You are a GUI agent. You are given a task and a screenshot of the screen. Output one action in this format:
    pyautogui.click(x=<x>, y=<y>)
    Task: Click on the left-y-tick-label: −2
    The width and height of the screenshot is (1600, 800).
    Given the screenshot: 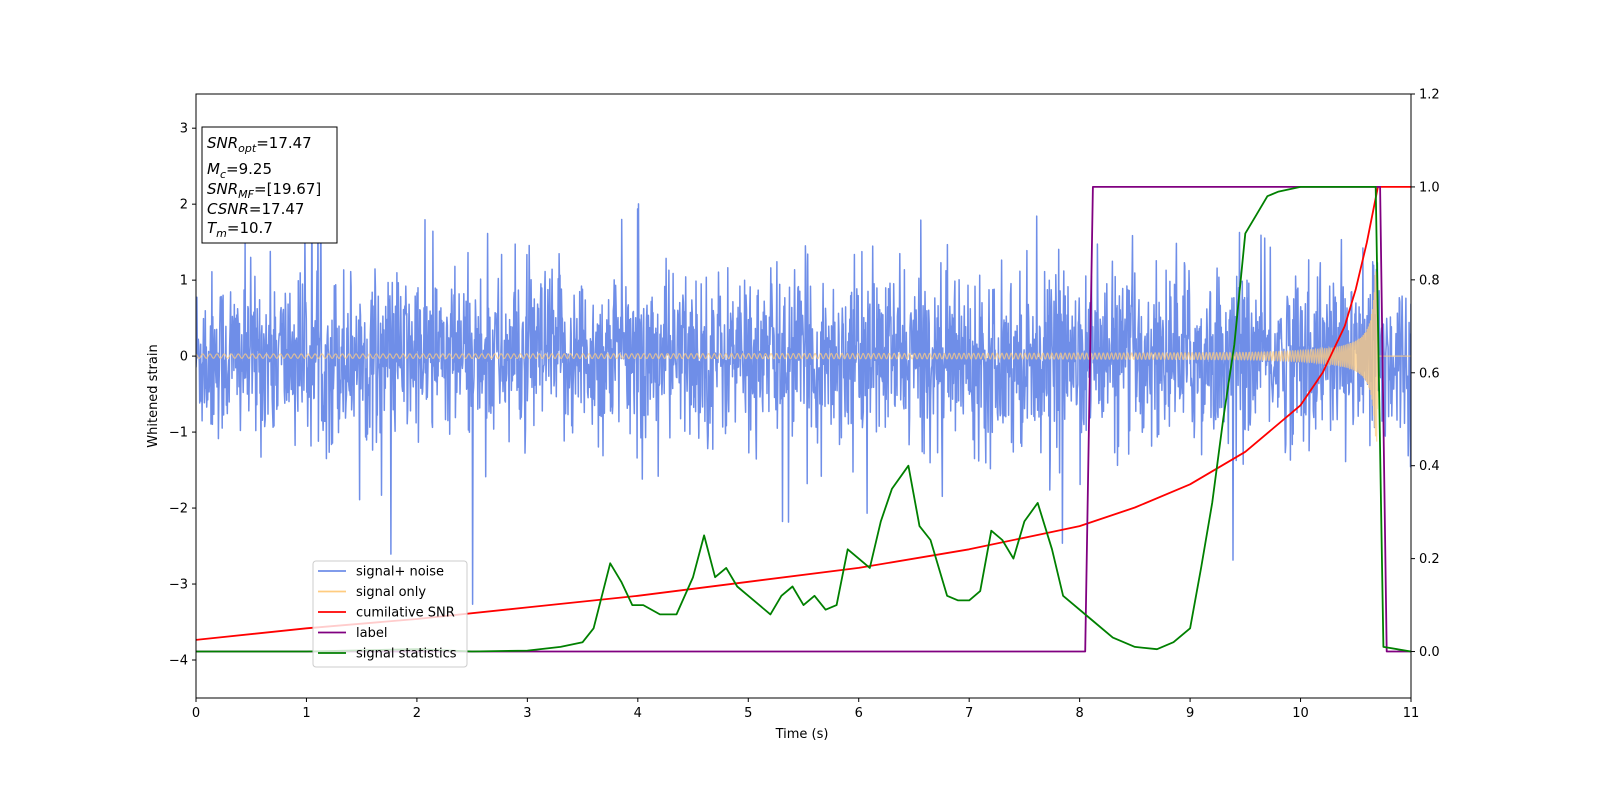 What is the action you would take?
    pyautogui.click(x=178, y=509)
    